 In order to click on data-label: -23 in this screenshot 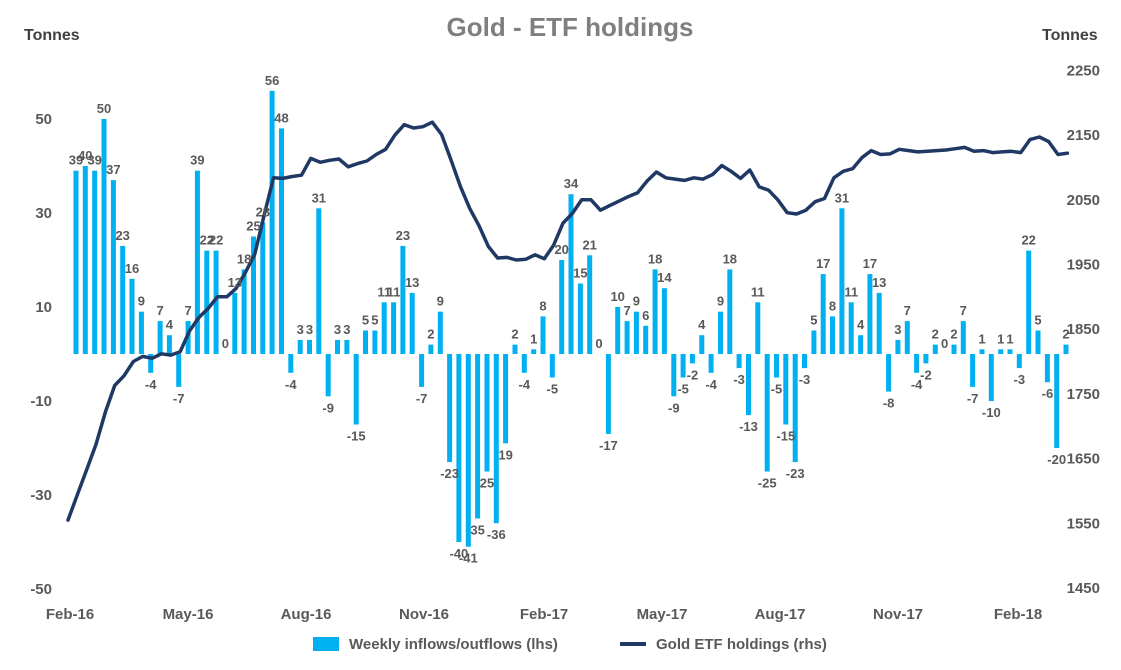, I will do `click(795, 473)`.